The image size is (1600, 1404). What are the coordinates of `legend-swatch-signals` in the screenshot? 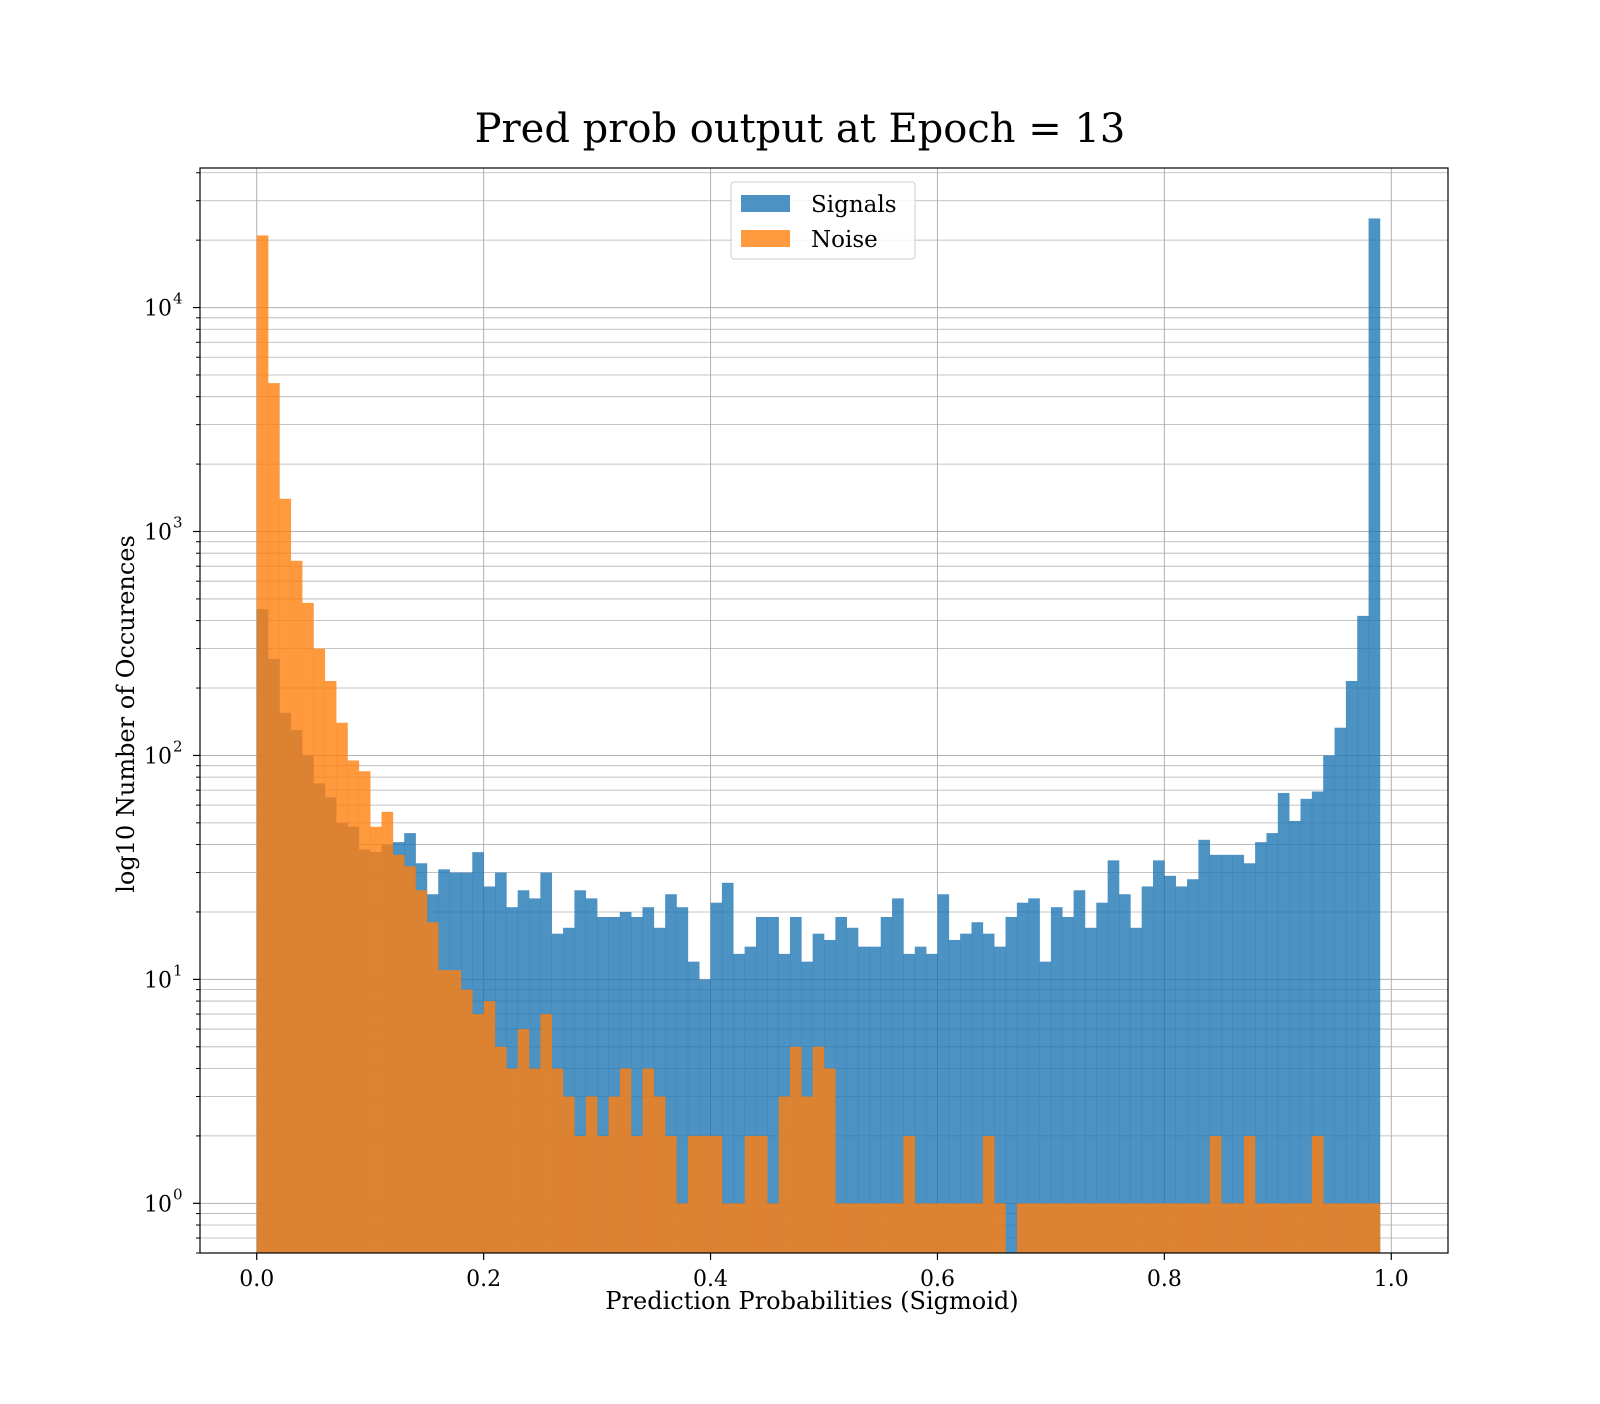 It's located at (765, 203).